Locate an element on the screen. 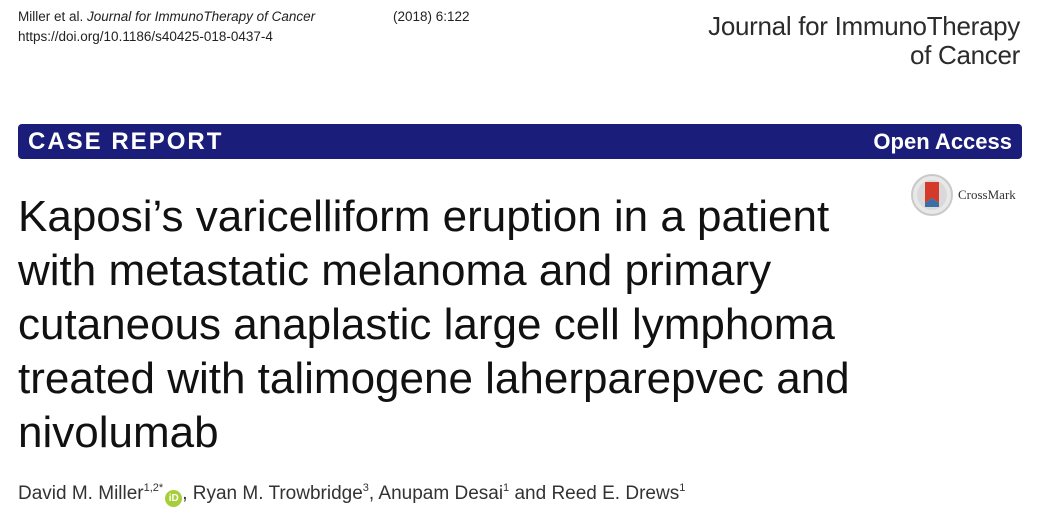 This screenshot has height=518, width=1040. crossmark-label: CrossMark is located at coordinates (987, 194).